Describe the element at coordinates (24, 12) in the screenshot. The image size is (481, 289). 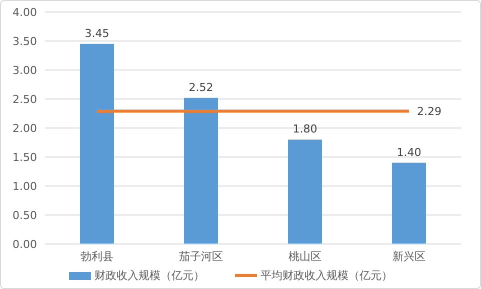
I see `y-tick-label: 4.00` at that location.